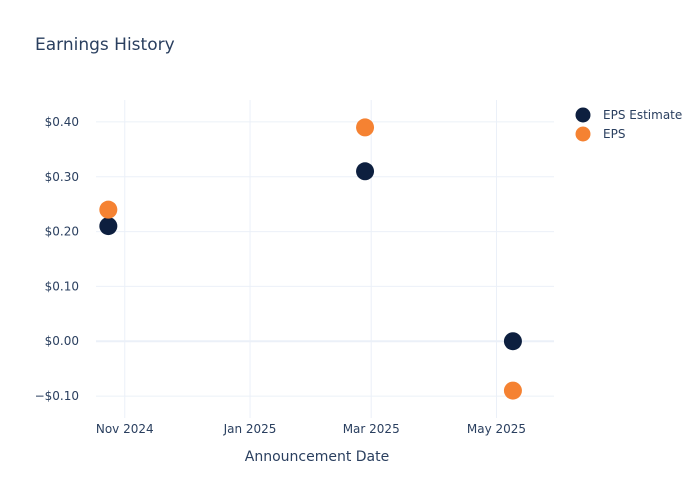  What do you see at coordinates (311, 429) in the screenshot?
I see `x-axis-tick-labels: Nov 2024 Jan 2025 Mar 2025 May 2025` at bounding box center [311, 429].